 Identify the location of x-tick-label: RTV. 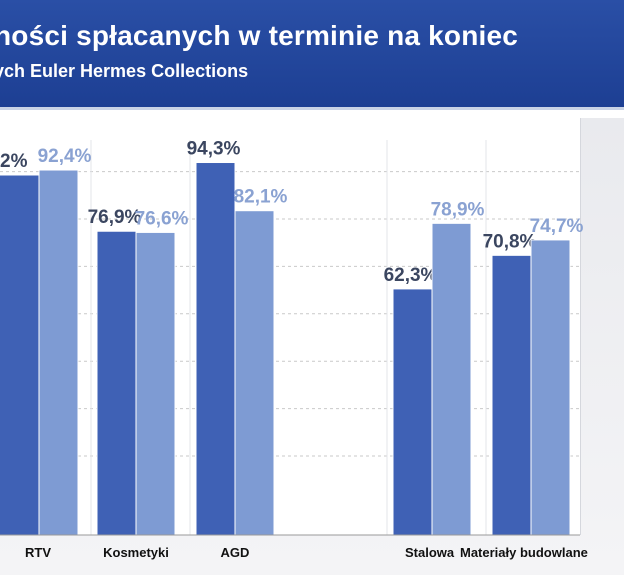
(38, 552).